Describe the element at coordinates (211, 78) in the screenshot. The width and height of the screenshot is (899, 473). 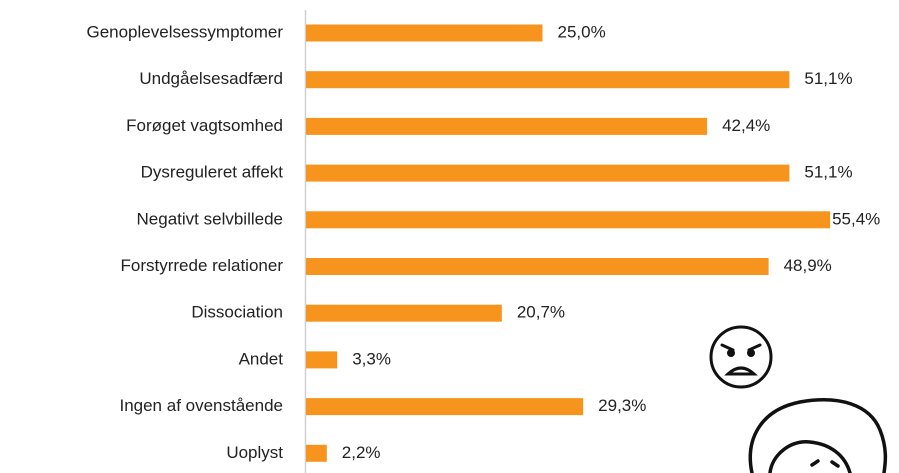
I see `category-label: Undgåelsesadfærd` at that location.